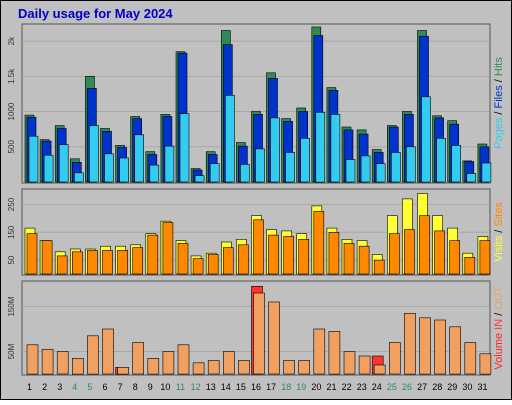 The width and height of the screenshot is (512, 405). Describe the element at coordinates (499, 324) in the screenshot. I see `legend-part: IN` at that location.